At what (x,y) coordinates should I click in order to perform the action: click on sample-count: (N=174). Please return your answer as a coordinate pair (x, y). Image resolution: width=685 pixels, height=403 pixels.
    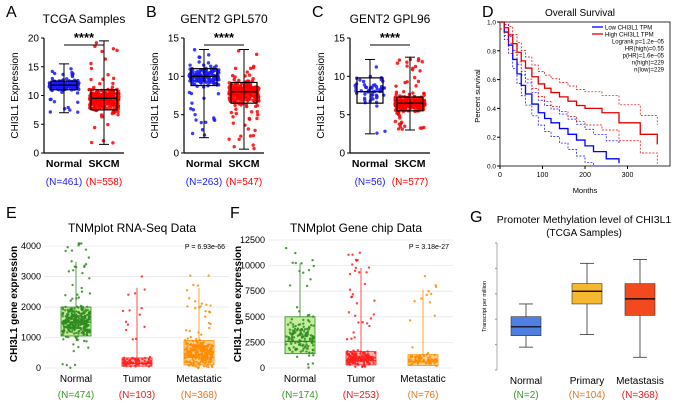
    Looking at the image, I should click on (300, 395).